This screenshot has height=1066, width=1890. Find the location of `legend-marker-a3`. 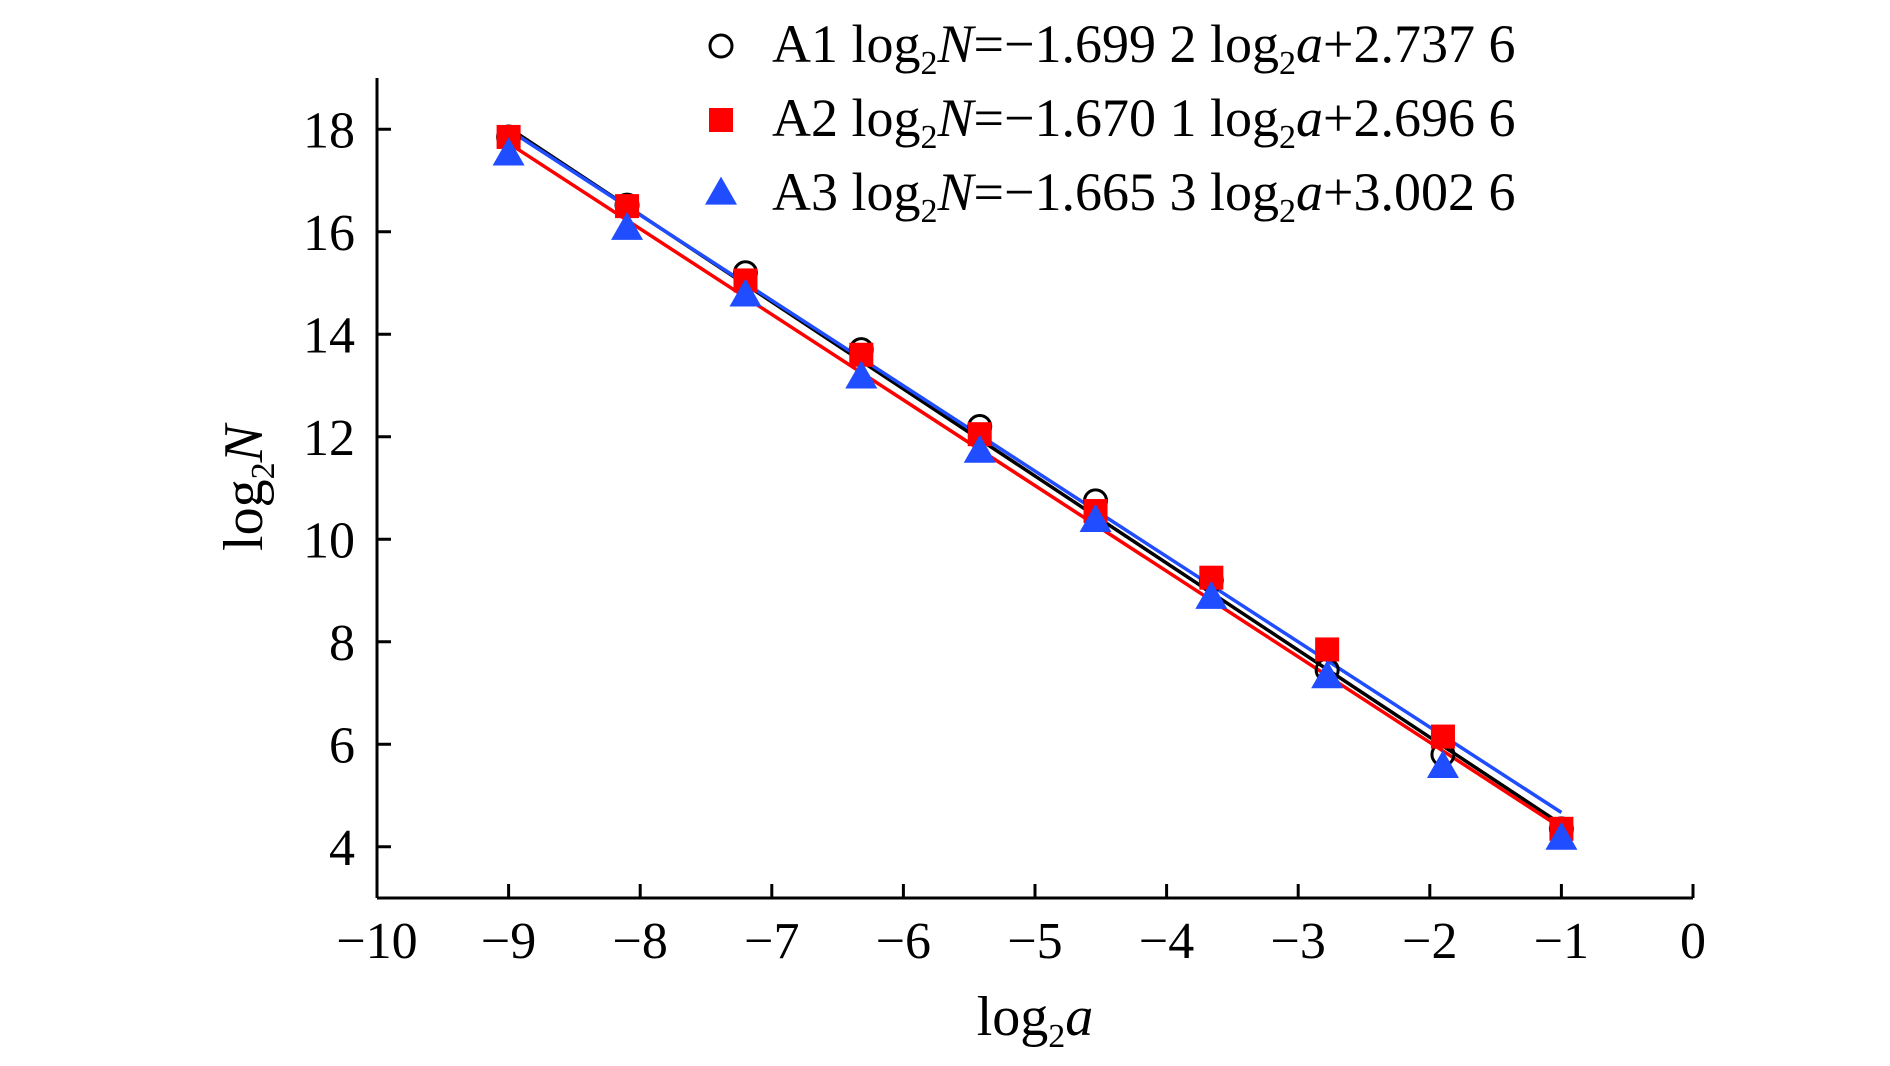

legend-marker-a3 is located at coordinates (721, 190).